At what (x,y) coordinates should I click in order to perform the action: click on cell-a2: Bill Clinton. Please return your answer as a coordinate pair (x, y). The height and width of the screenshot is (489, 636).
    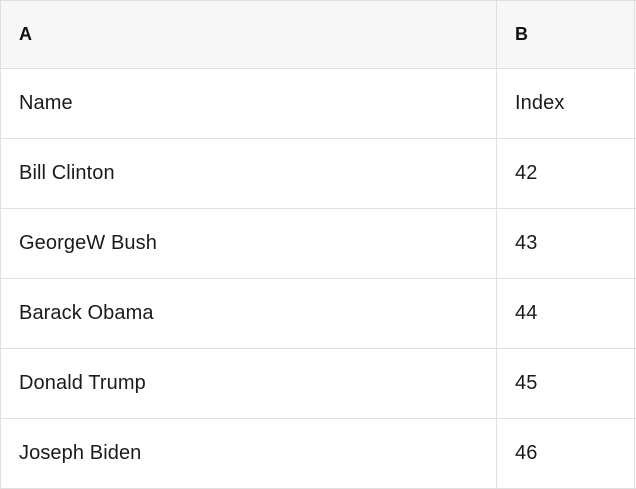
    Looking at the image, I should click on (249, 173).